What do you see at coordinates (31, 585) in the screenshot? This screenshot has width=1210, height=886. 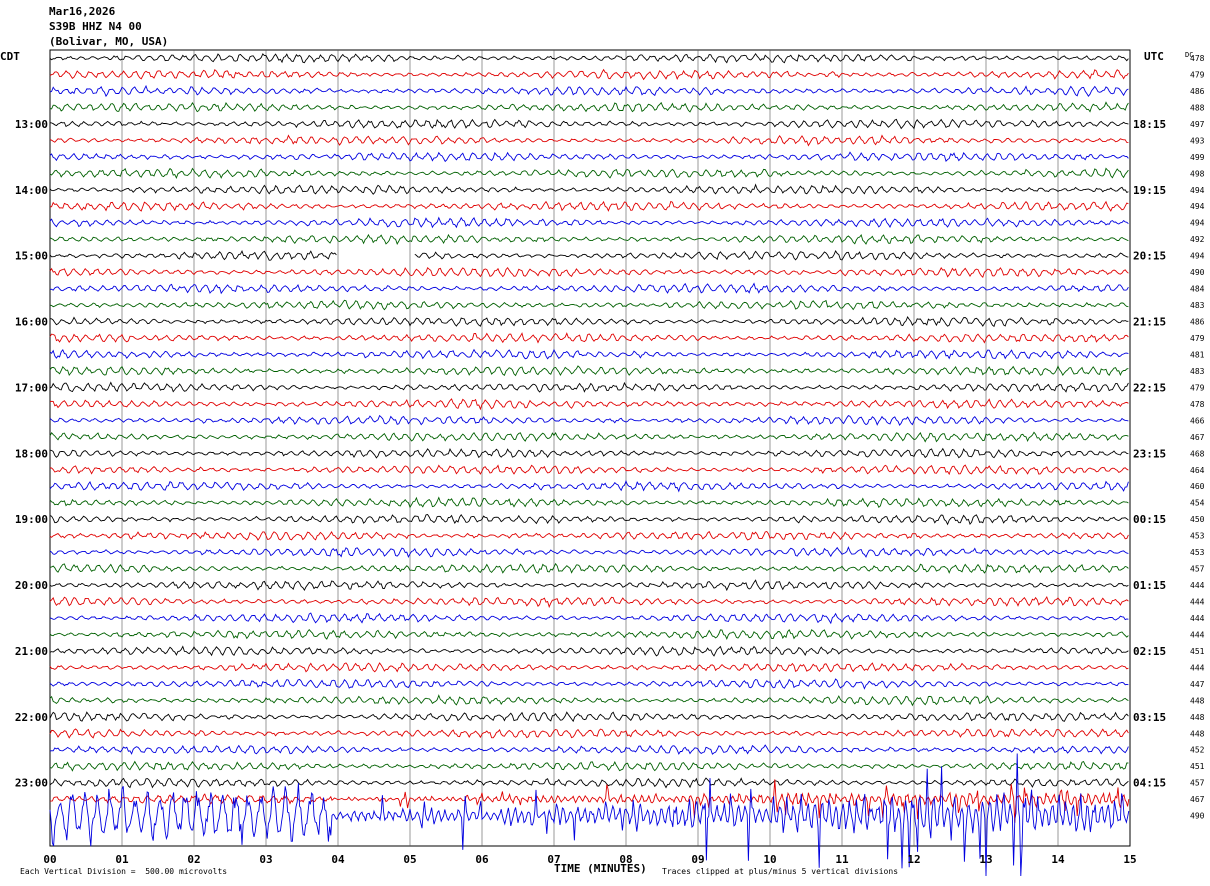 I see `cdt-time-label: 20:00` at bounding box center [31, 585].